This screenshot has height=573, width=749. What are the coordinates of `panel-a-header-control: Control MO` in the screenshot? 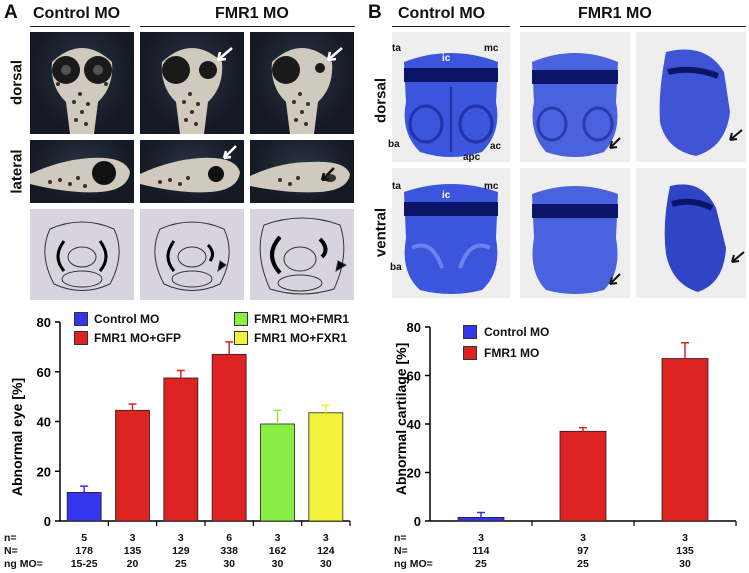 It's located at (77, 13).